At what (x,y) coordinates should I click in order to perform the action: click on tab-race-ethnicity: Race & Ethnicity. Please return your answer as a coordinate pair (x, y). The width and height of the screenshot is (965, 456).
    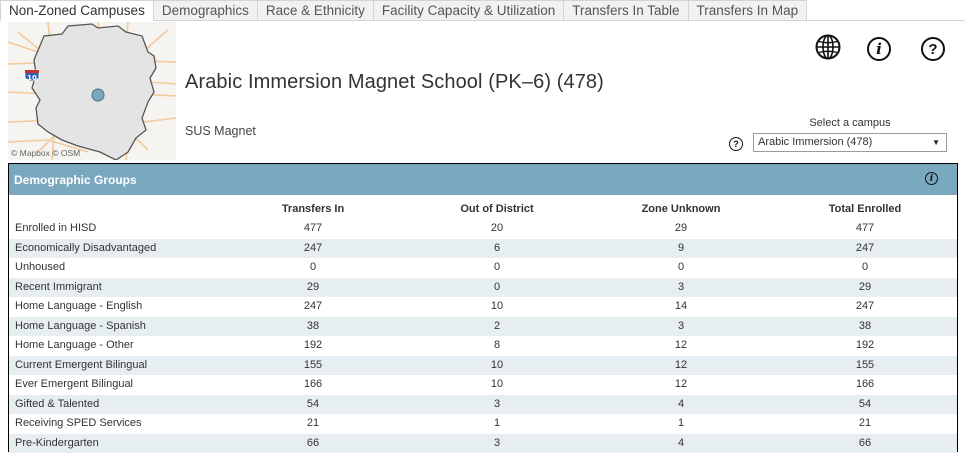
    Looking at the image, I should click on (315, 10).